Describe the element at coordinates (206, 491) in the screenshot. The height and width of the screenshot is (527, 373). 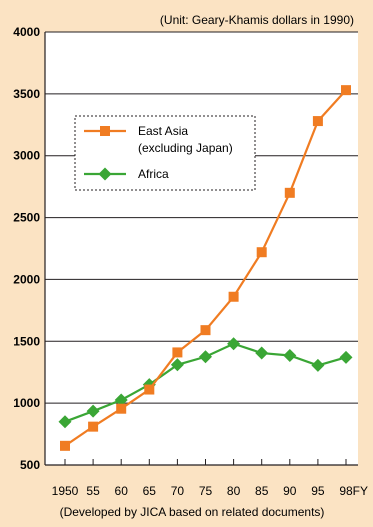
I see `x-tick-label: 75` at that location.